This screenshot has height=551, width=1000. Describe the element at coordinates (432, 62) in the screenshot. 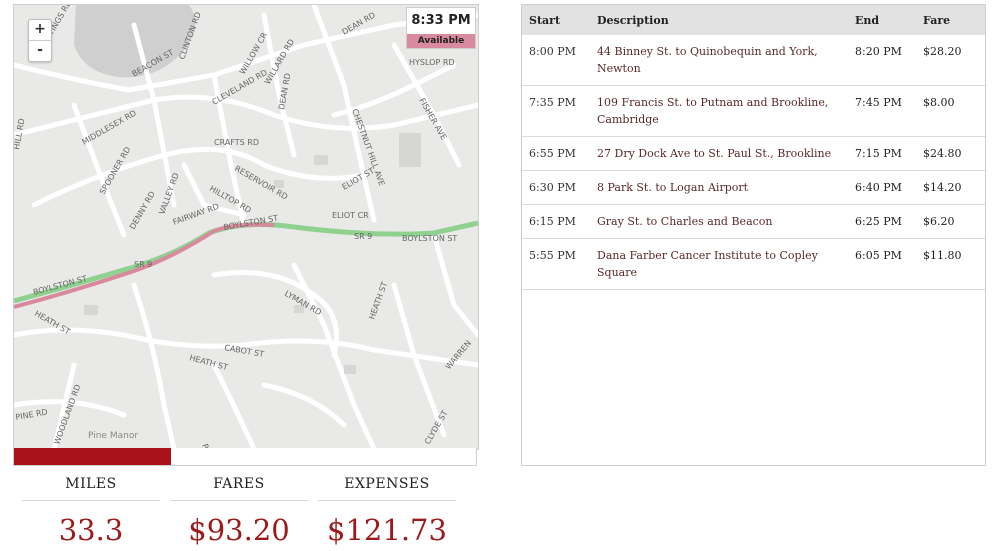

I see `svg-text: HYSLOP RD` at that location.